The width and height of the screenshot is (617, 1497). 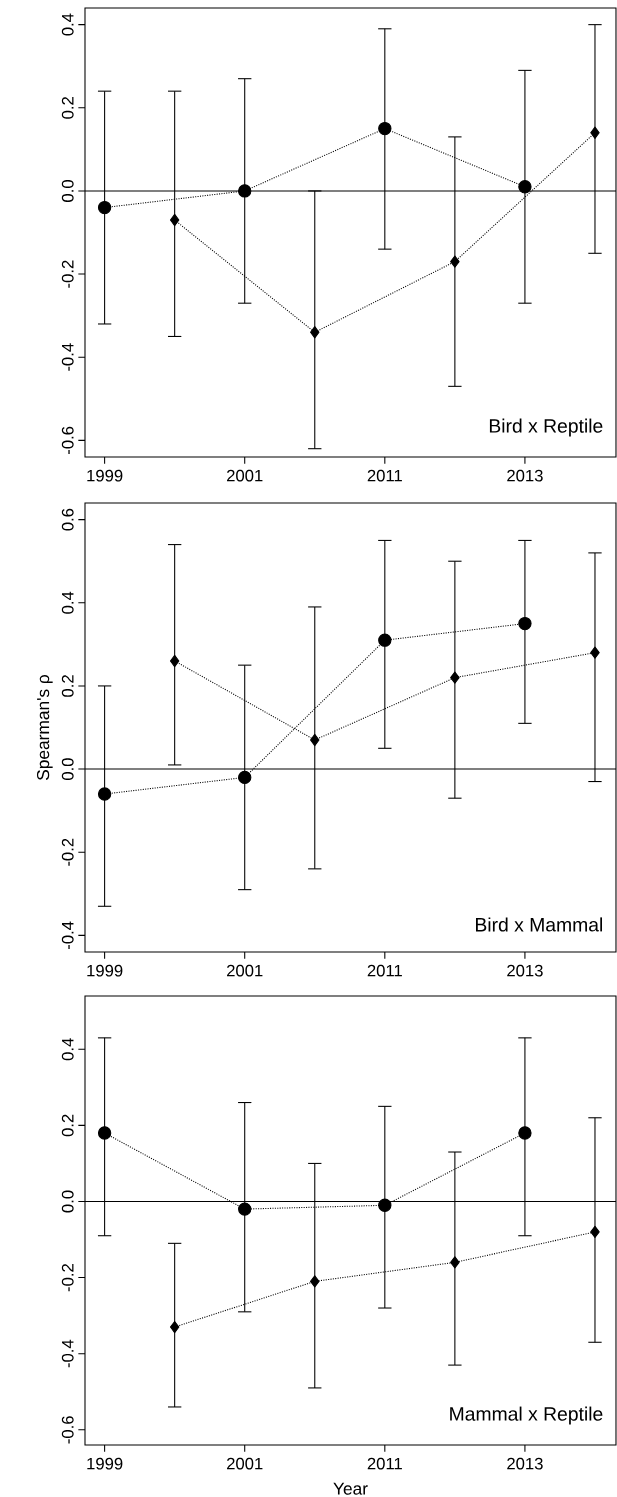 What do you see at coordinates (67, 519) in the screenshot?
I see `y-tick-label: 0.6` at bounding box center [67, 519].